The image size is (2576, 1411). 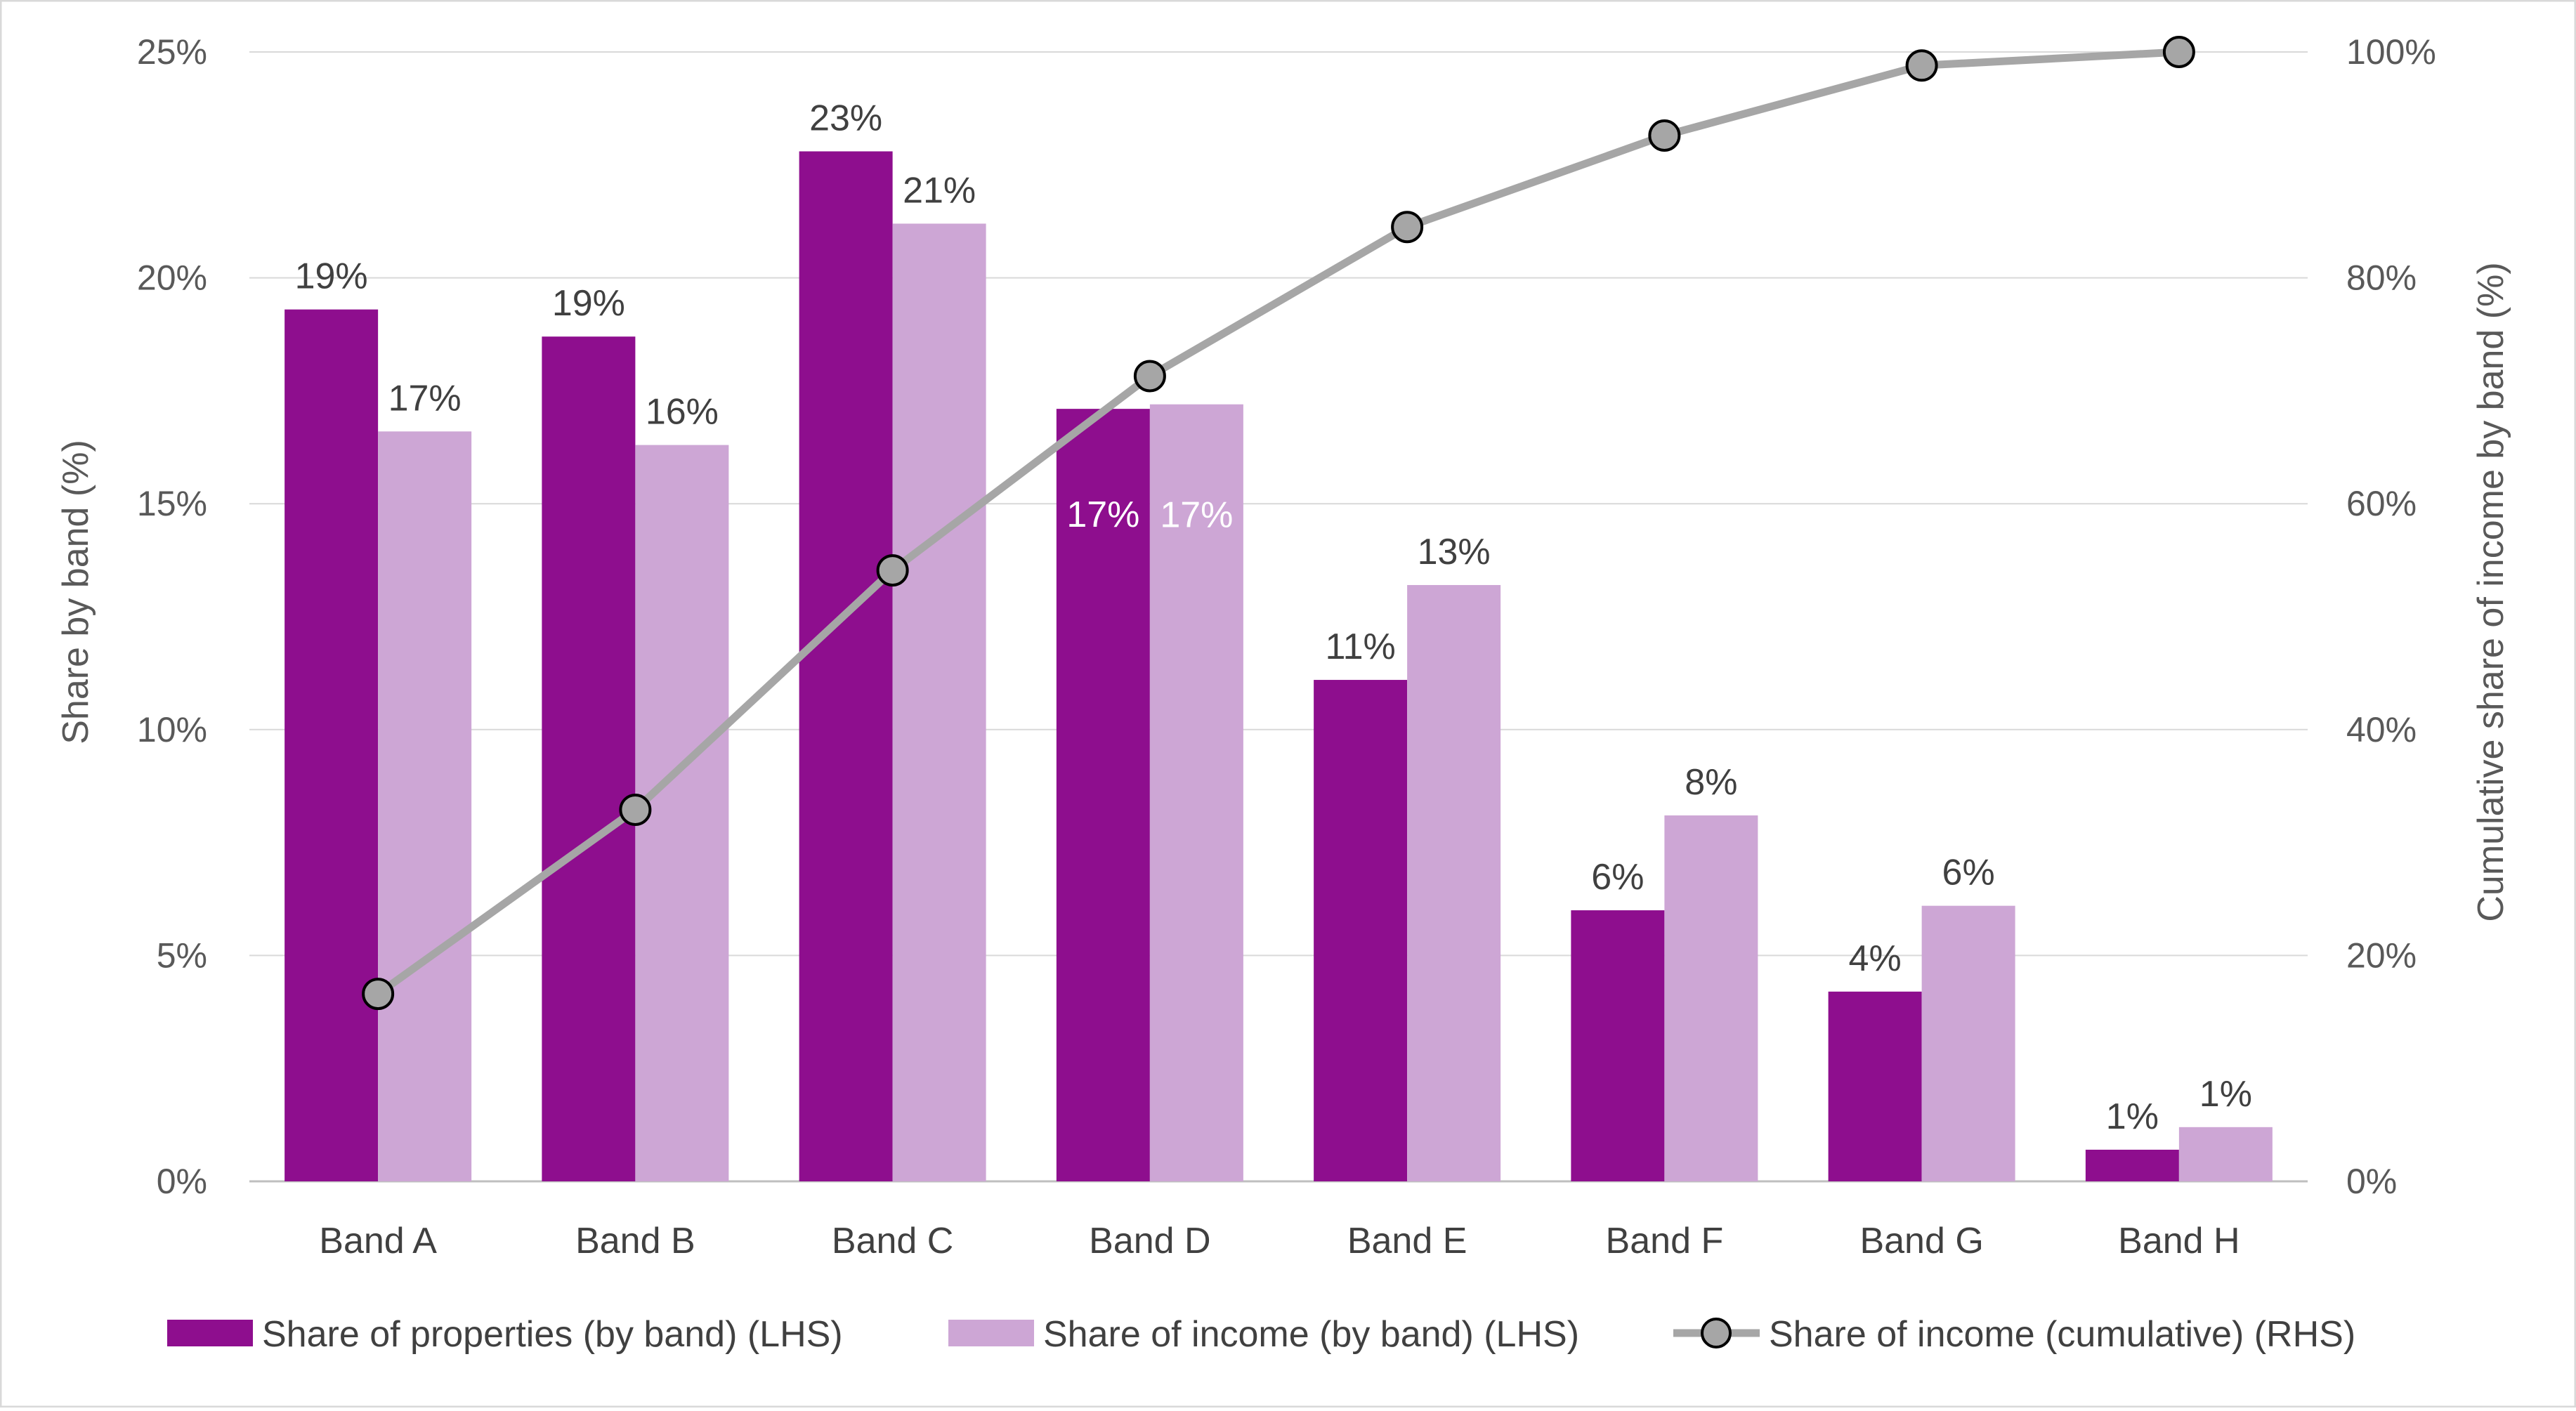 What do you see at coordinates (2225, 1094) in the screenshot?
I see `data-label-income: 1%` at bounding box center [2225, 1094].